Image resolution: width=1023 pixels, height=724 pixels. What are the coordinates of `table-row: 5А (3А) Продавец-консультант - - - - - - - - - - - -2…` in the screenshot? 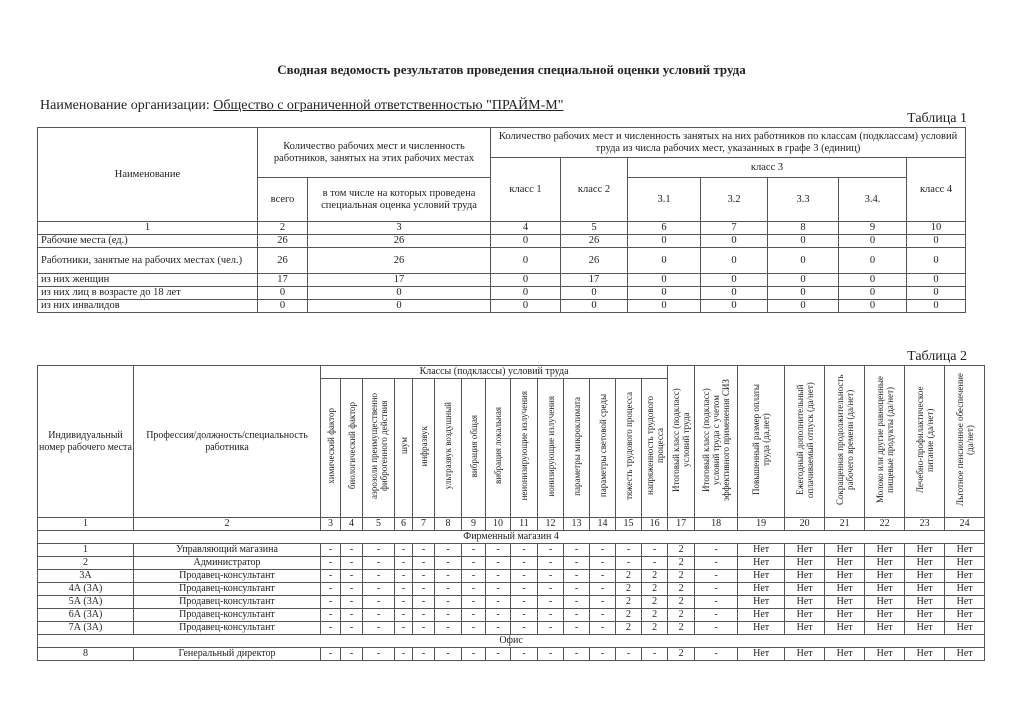 It's located at (511, 602).